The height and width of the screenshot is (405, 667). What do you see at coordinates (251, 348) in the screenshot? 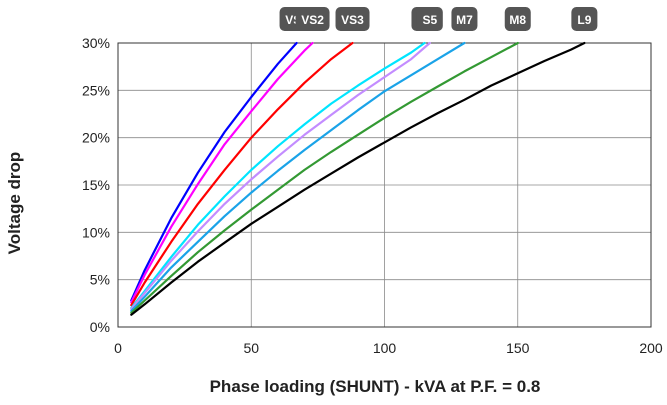
I see `x-tick-label: 50` at bounding box center [251, 348].